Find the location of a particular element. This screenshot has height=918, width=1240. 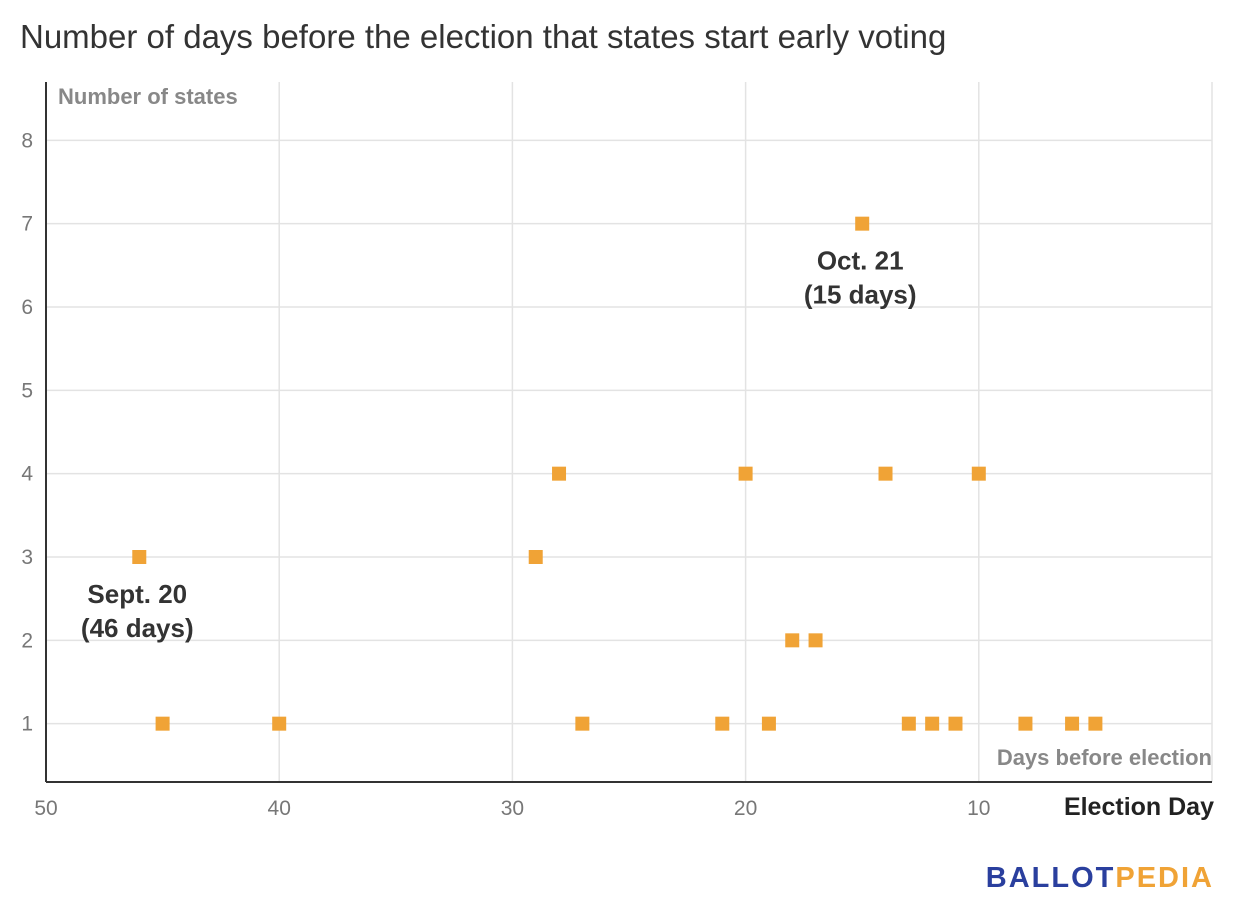

annotation-label: Oct. 21 is located at coordinates (860, 261).